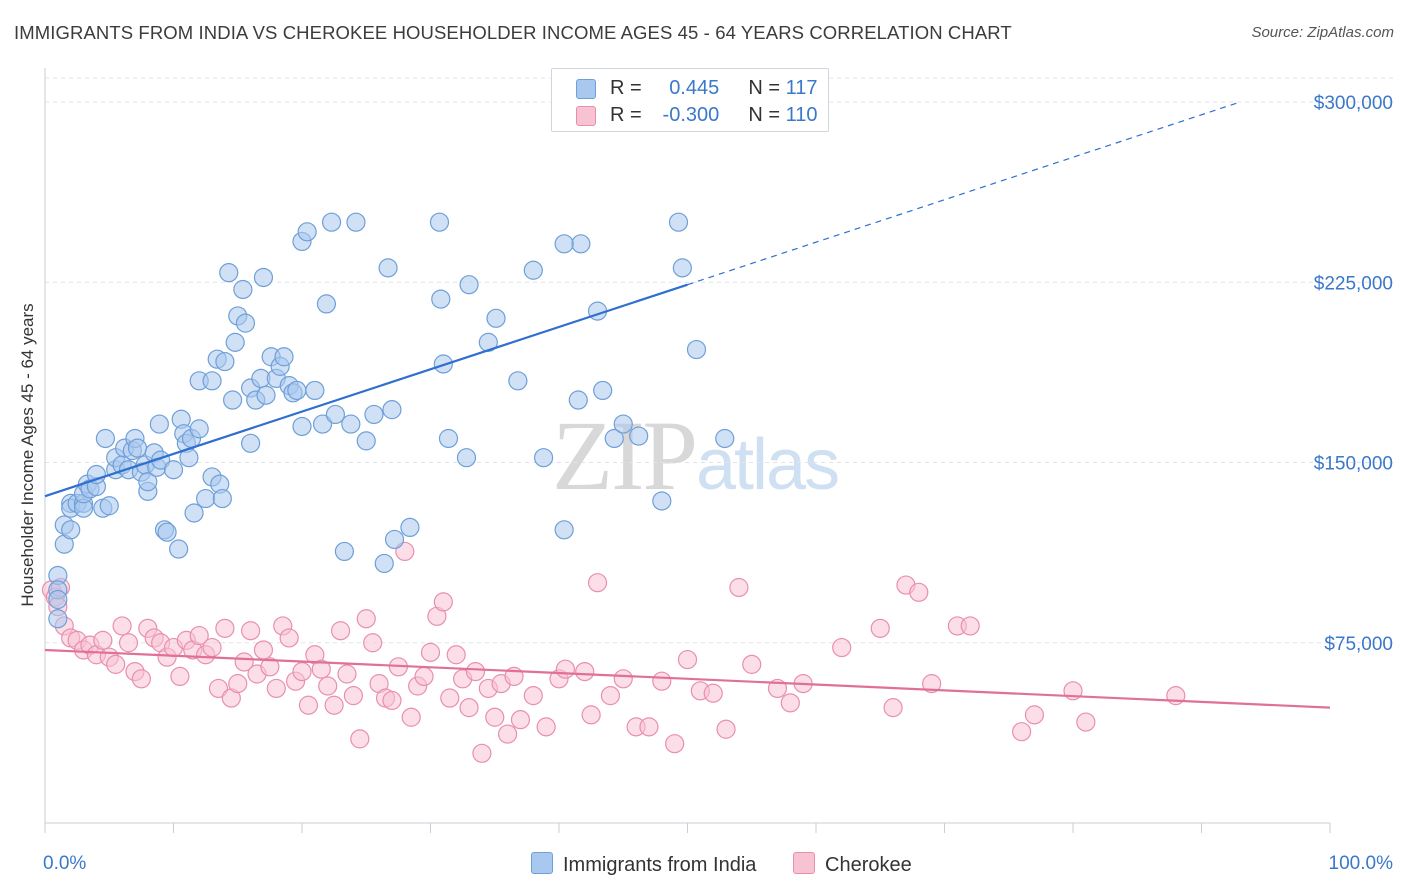  What do you see at coordinates (801, 115) in the screenshot?
I see `legend-n-value: 110` at bounding box center [801, 115].